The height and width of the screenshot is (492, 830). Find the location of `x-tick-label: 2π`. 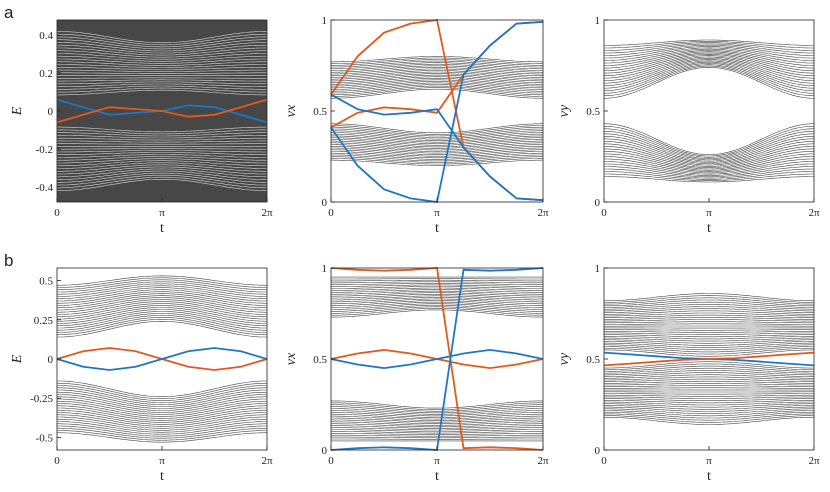

x-tick-label: 2π is located at coordinates (267, 461).